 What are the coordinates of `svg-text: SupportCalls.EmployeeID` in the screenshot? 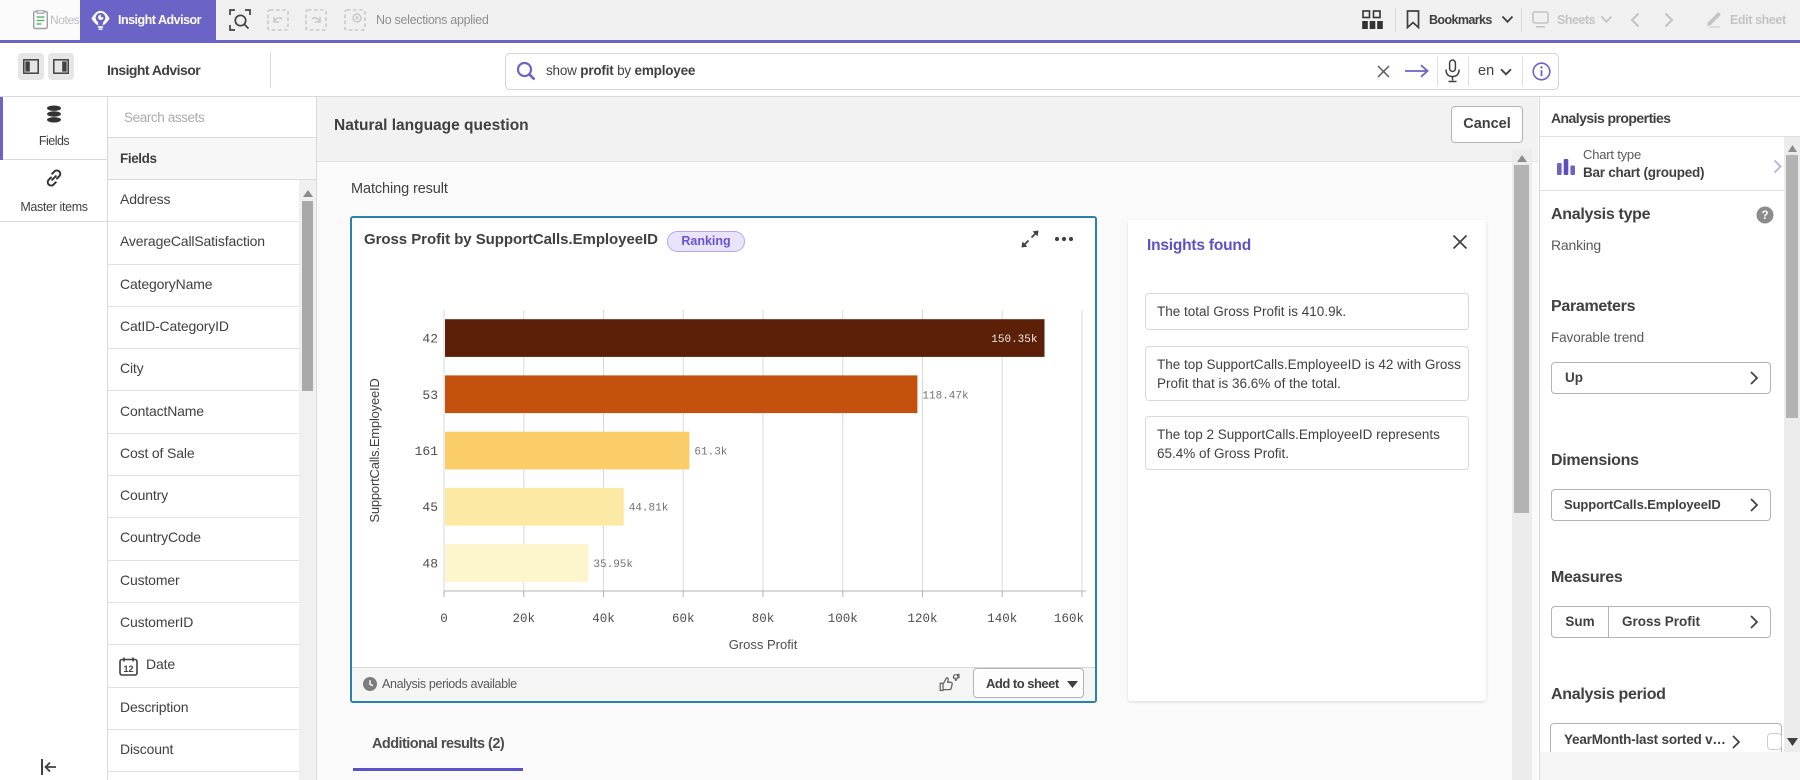 It's located at (374, 450).